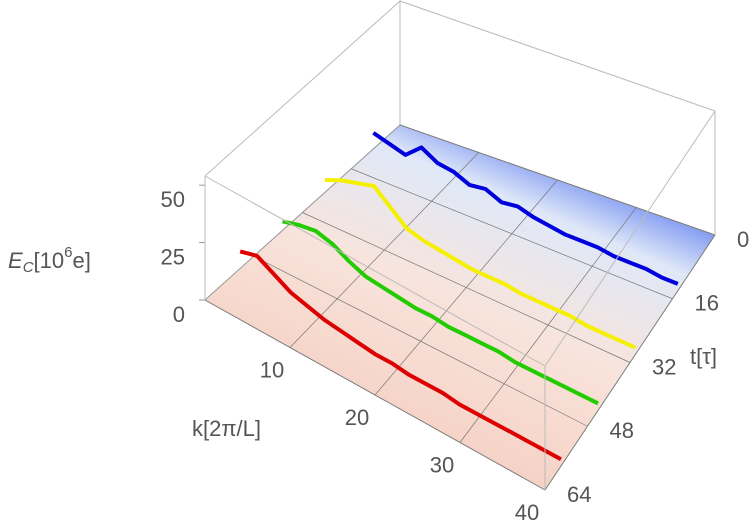 The width and height of the screenshot is (750, 532). I want to click on box-edge, so click(630, 238).